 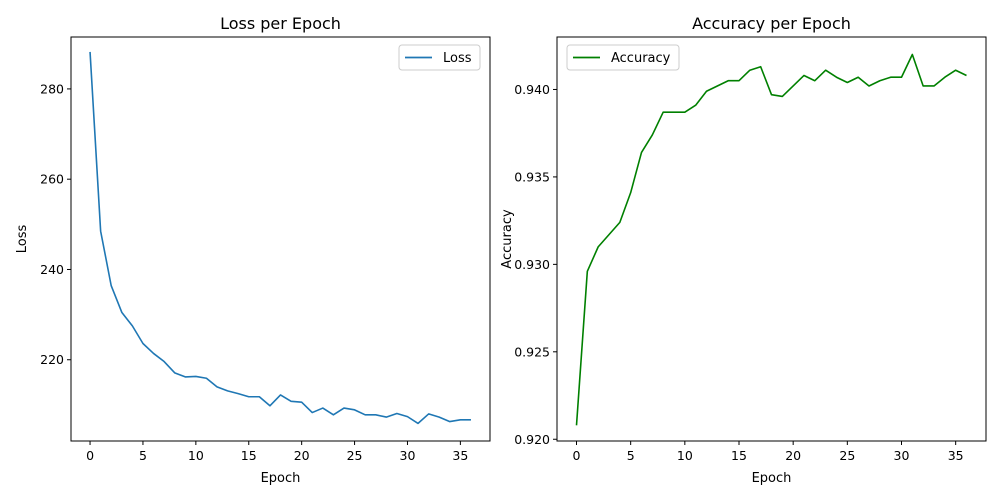 What do you see at coordinates (532, 439) in the screenshot?
I see `y-tick-label: 0.920` at bounding box center [532, 439].